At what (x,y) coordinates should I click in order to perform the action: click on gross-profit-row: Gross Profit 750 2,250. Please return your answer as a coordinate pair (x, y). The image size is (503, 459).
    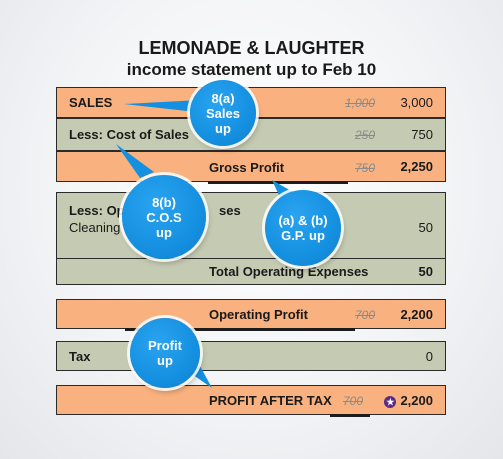
    Looking at the image, I should click on (251, 166).